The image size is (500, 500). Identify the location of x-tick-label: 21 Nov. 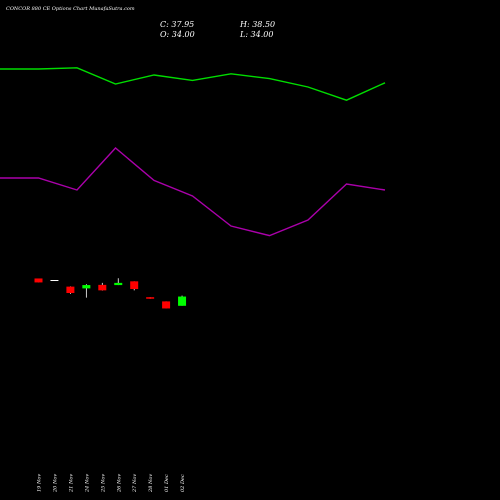
(71, 483).